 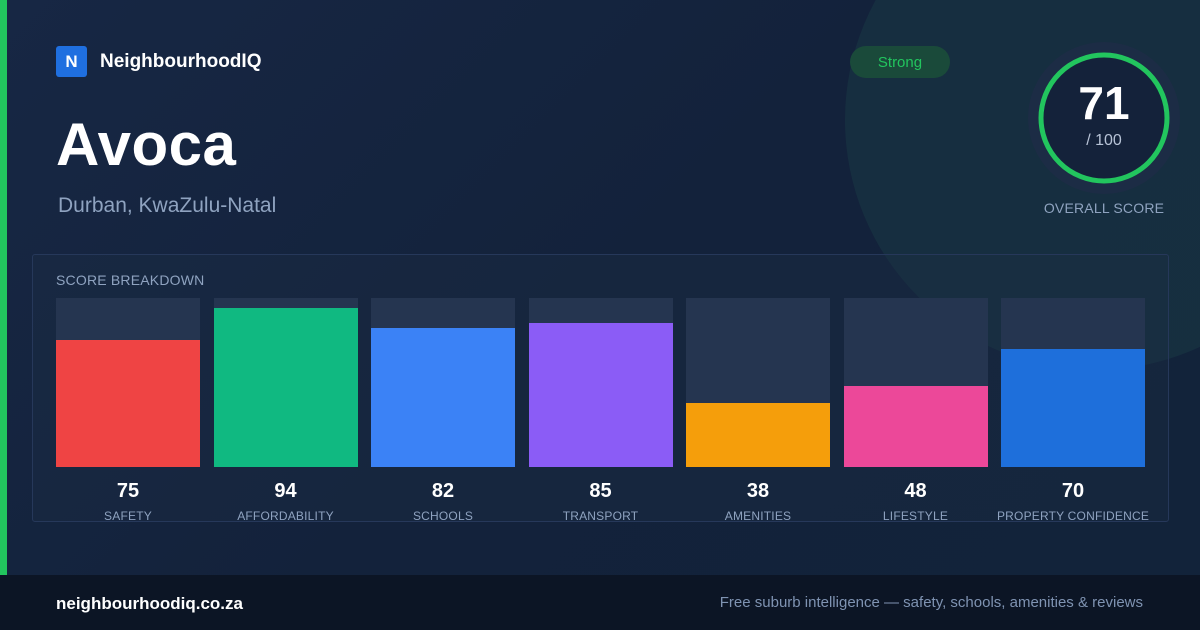 What do you see at coordinates (130, 280) in the screenshot?
I see `breakdown-title: SCORE BREAKDOWN` at bounding box center [130, 280].